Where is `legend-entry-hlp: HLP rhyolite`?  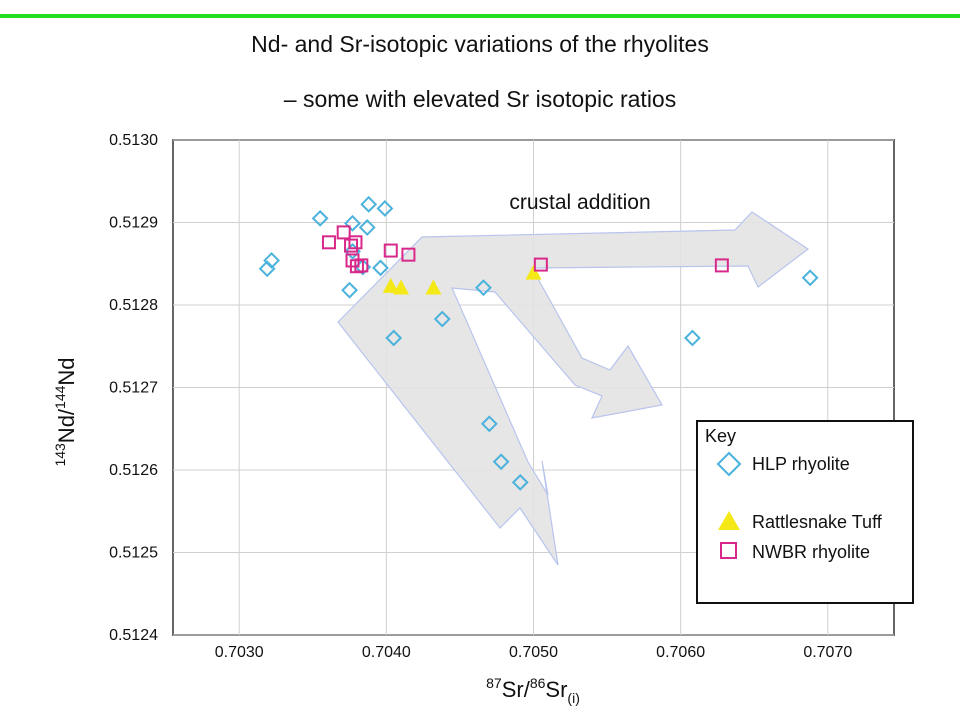 legend-entry-hlp: HLP rhyolite is located at coordinates (801, 464).